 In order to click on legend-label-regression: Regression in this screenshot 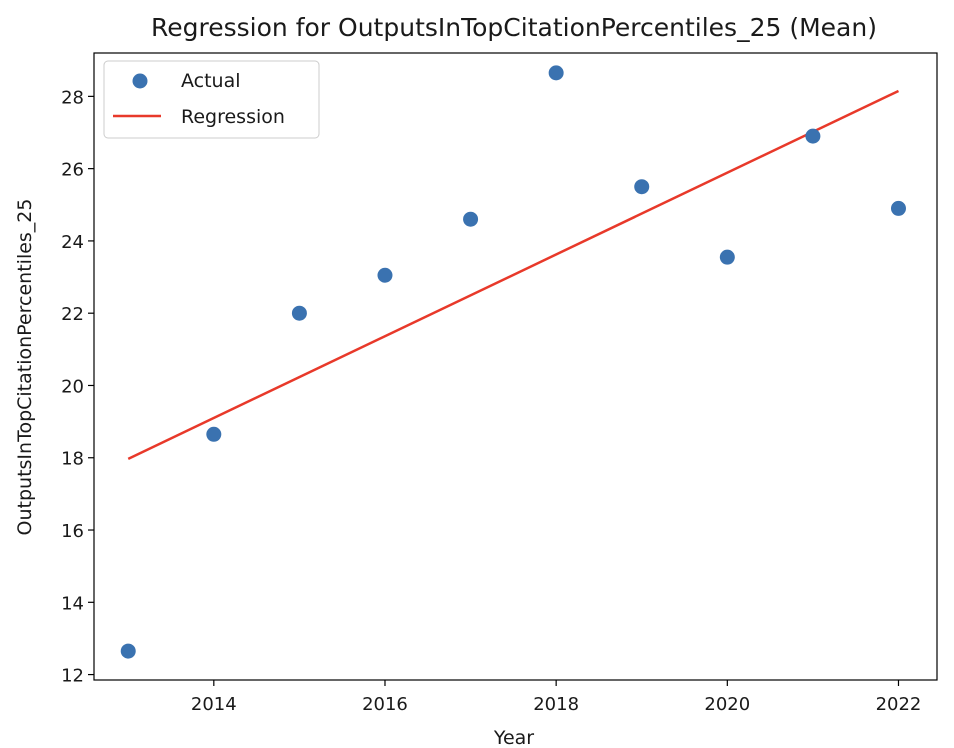, I will do `click(233, 117)`.